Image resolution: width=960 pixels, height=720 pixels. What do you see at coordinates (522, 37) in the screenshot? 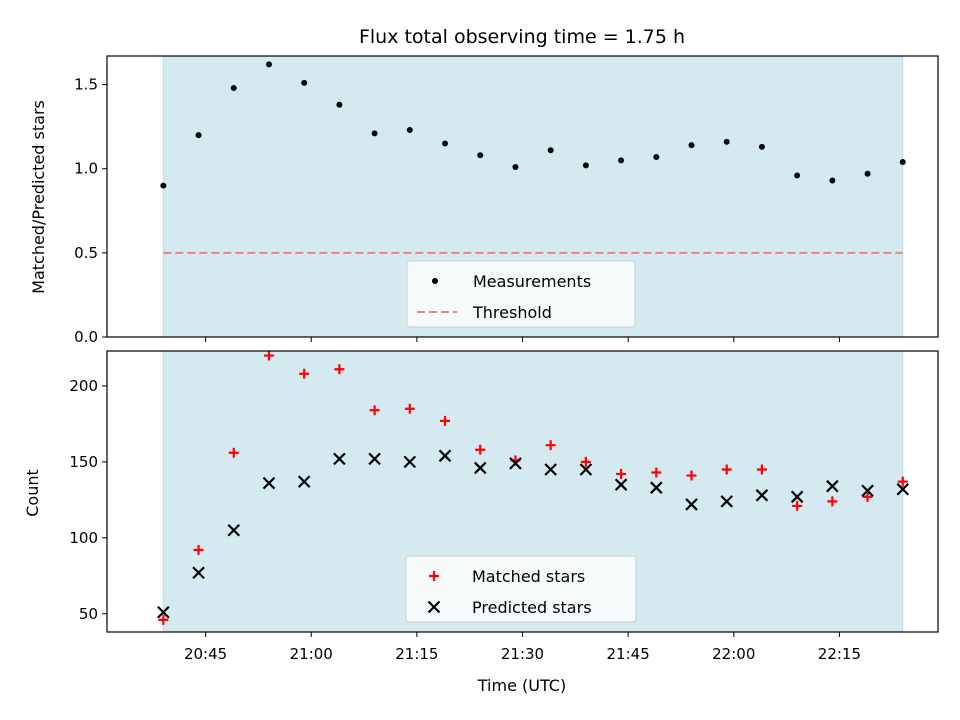
I see `chart-title: Flux total observing time = 1.75 h` at bounding box center [522, 37].